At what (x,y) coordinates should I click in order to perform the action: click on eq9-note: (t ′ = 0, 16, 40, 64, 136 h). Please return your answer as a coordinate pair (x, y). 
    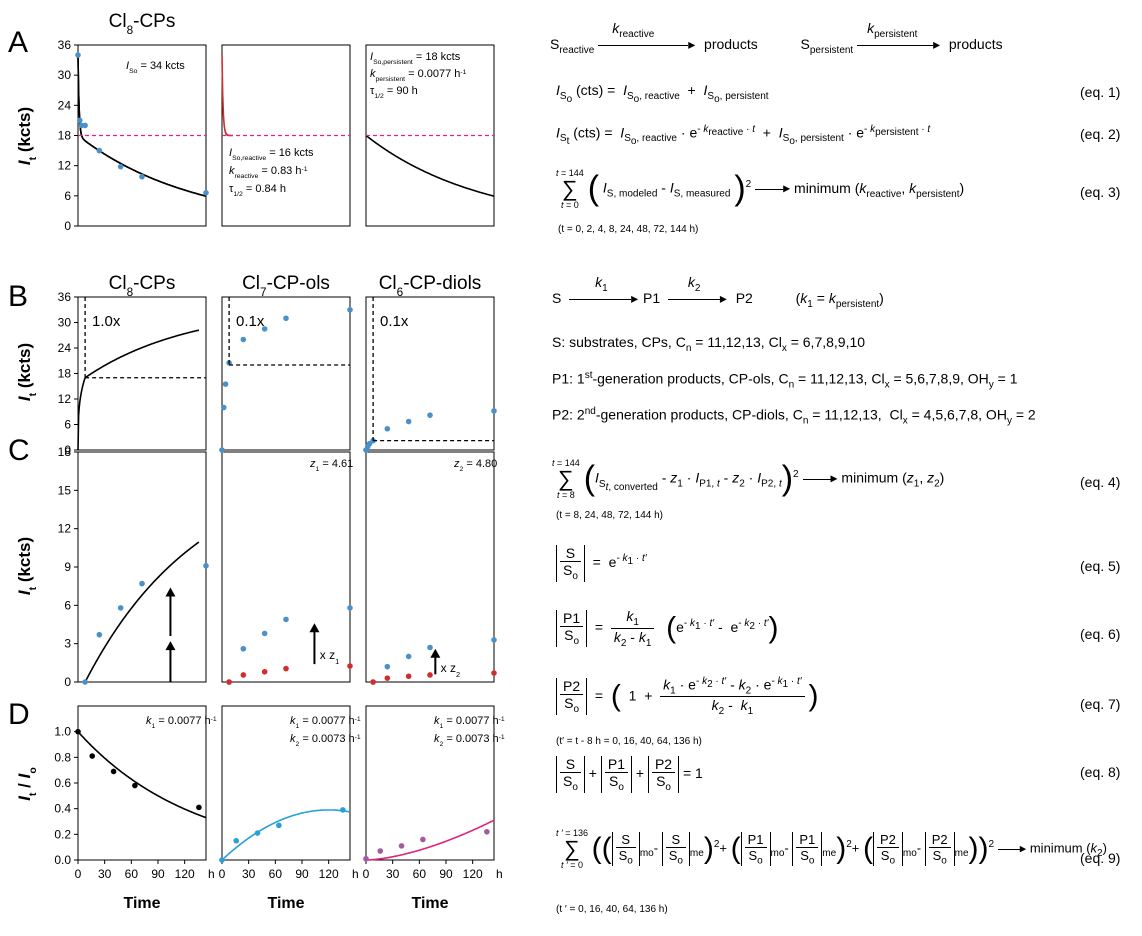
    Looking at the image, I should click on (612, 909).